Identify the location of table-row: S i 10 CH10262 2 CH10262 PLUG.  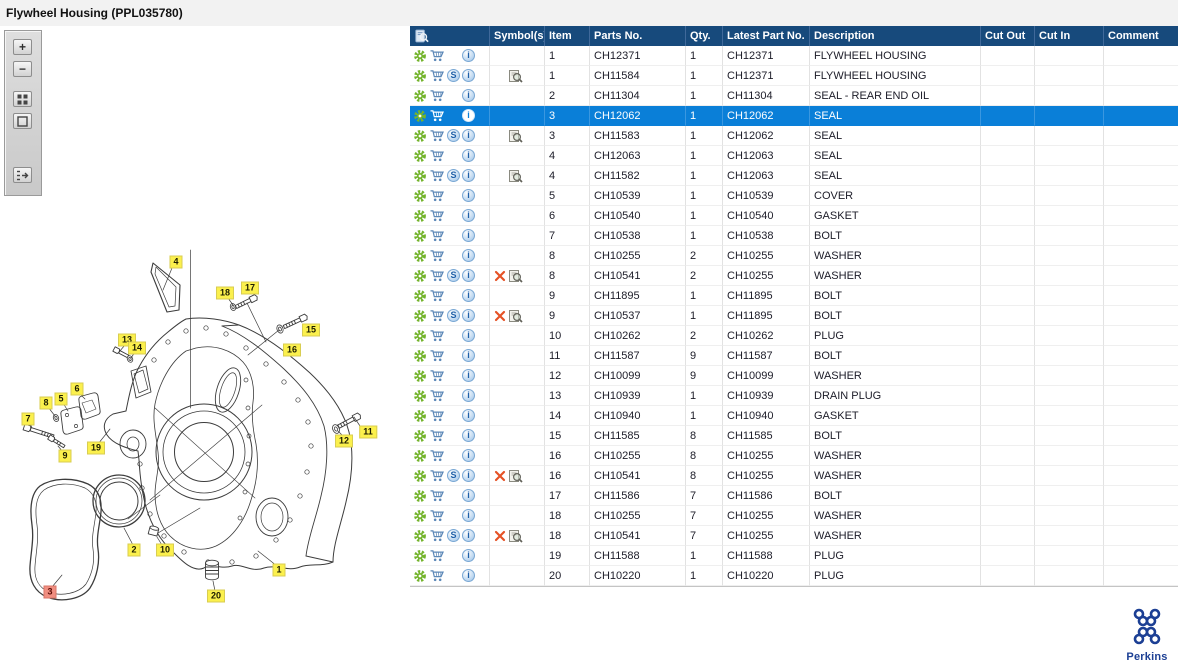
(794, 336).